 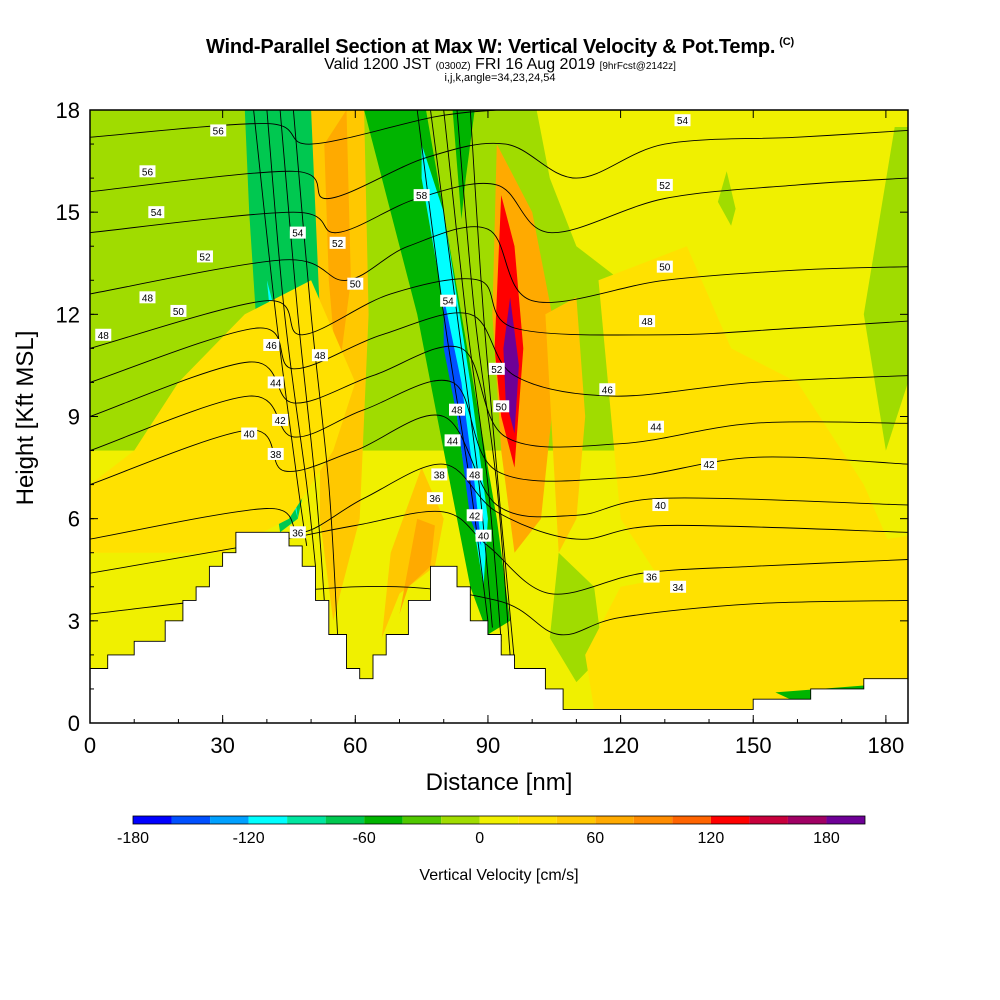 What do you see at coordinates (90, 745) in the screenshot?
I see `x-tick-label: 0` at bounding box center [90, 745].